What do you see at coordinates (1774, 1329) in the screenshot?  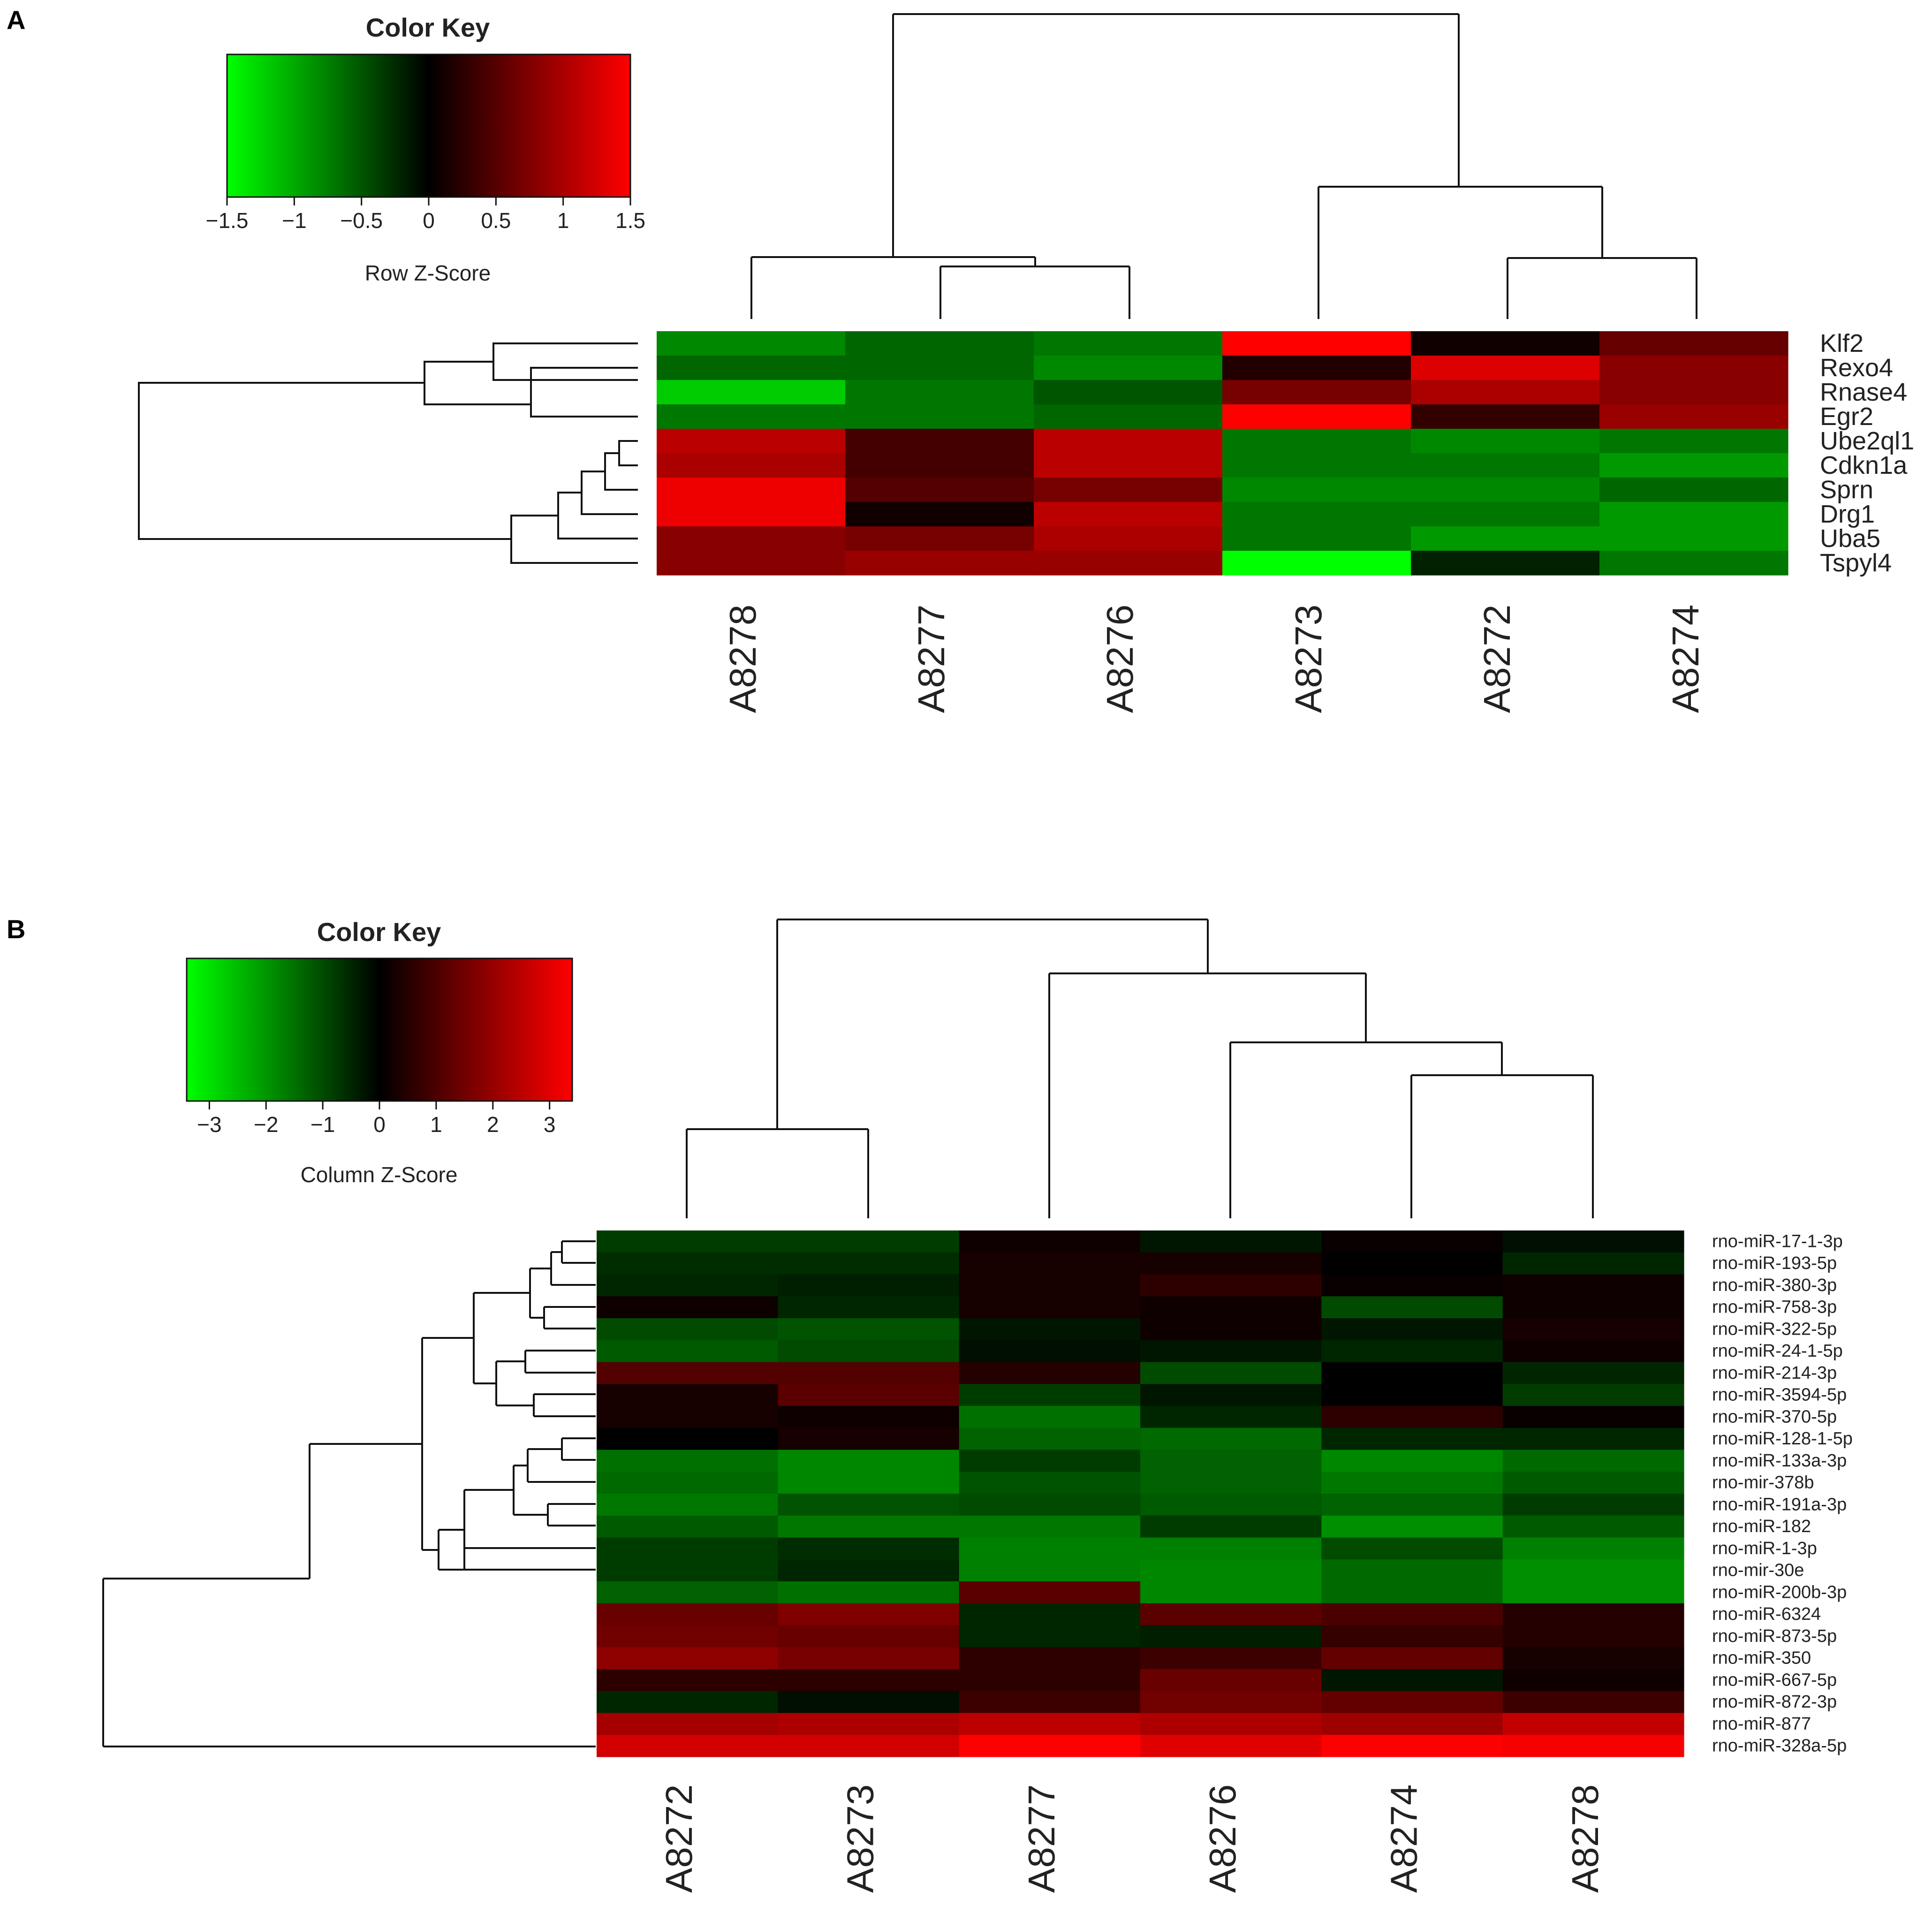 I see `row-label: rno-miR-322-5p` at bounding box center [1774, 1329].